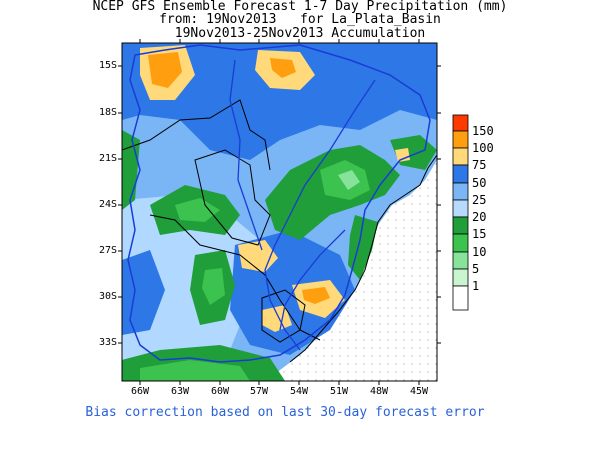 Image resolution: width=600 pixels, height=450 pixels. What do you see at coordinates (363, 247) in the screenshot?
I see `precip-15-coast` at bounding box center [363, 247].